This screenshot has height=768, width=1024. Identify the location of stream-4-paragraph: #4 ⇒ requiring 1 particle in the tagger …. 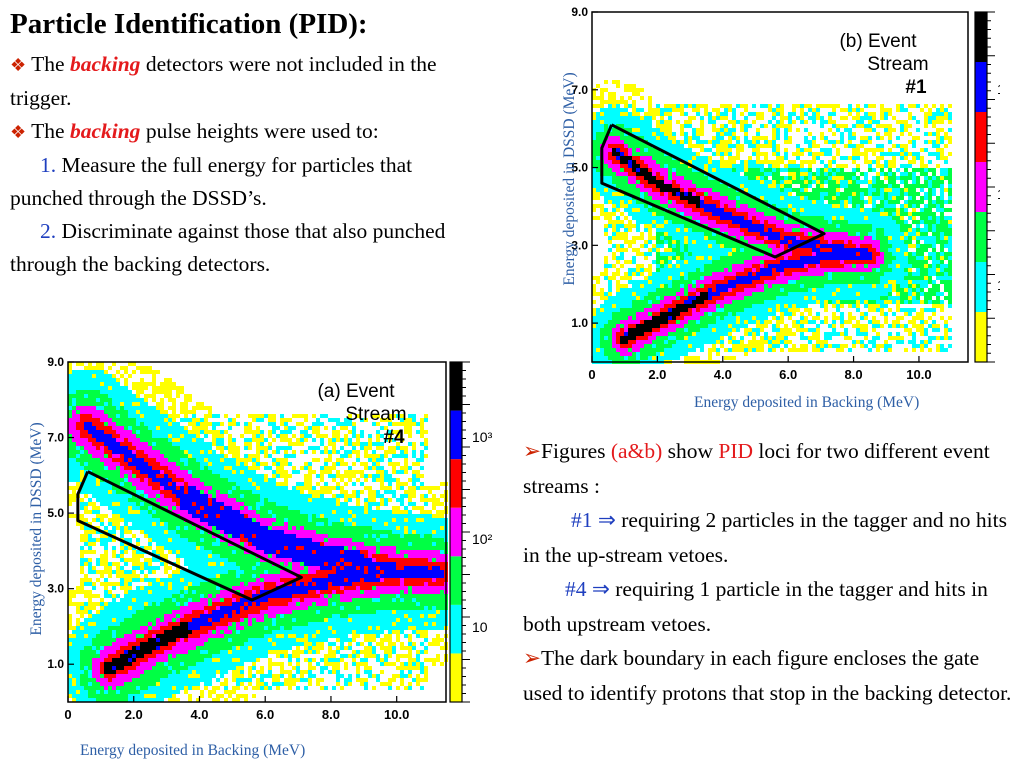
(755, 606).